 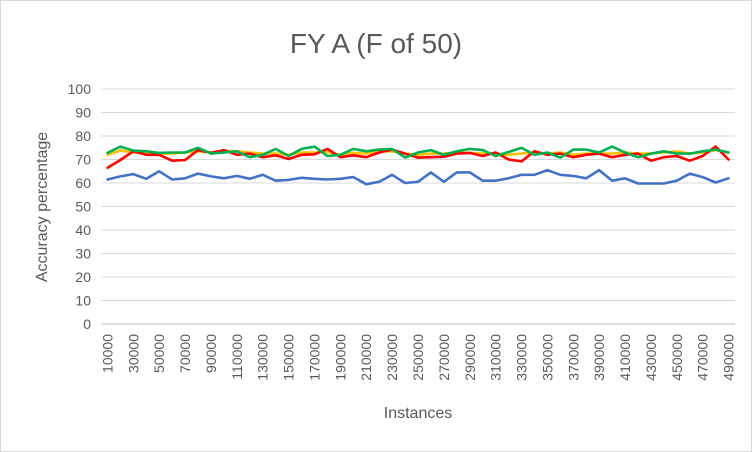 What do you see at coordinates (211, 353) in the screenshot?
I see `x-tick-label: 90000` at bounding box center [211, 353].